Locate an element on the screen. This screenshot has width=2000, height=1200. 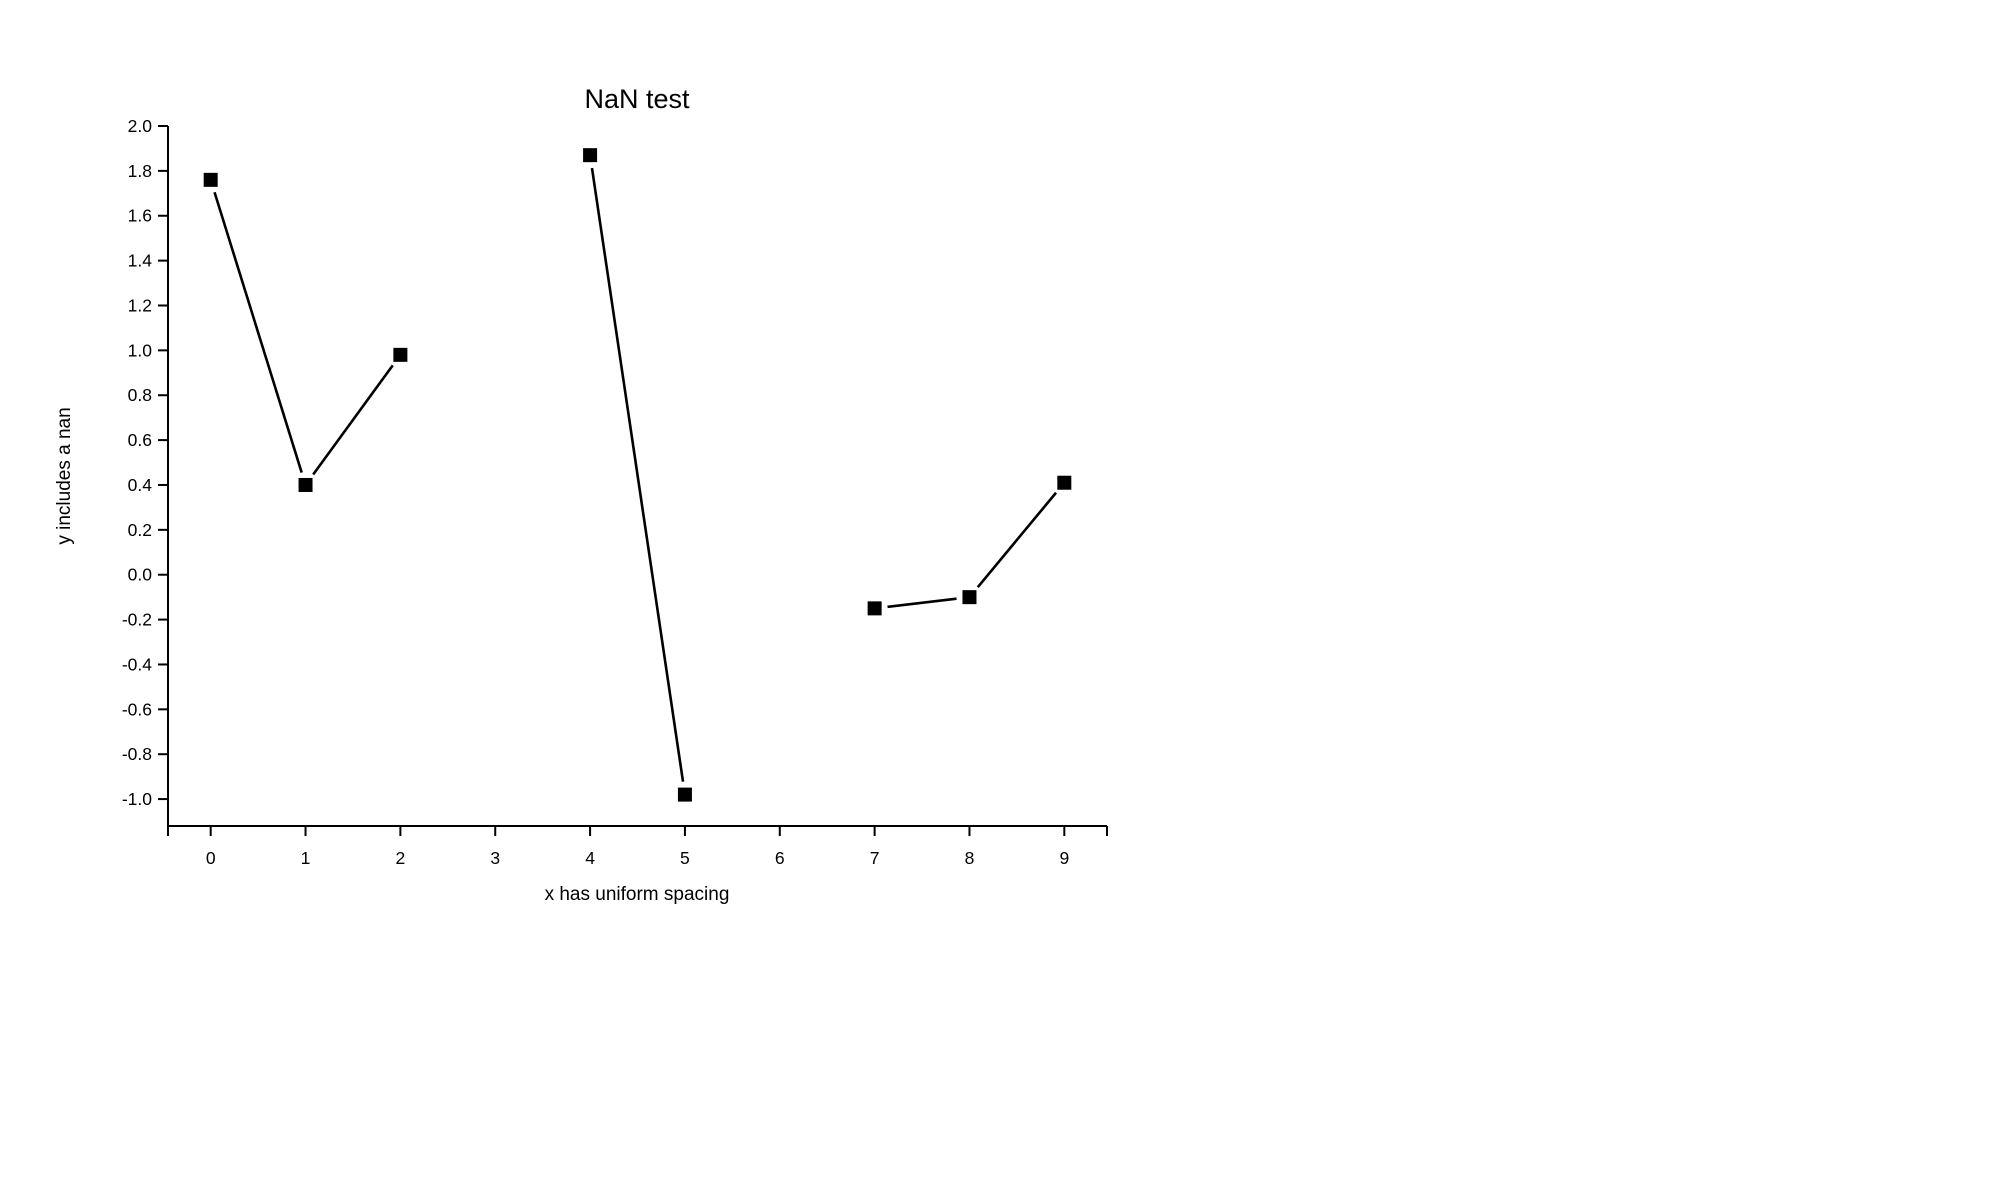
x-tick-label: 5 is located at coordinates (685, 858).